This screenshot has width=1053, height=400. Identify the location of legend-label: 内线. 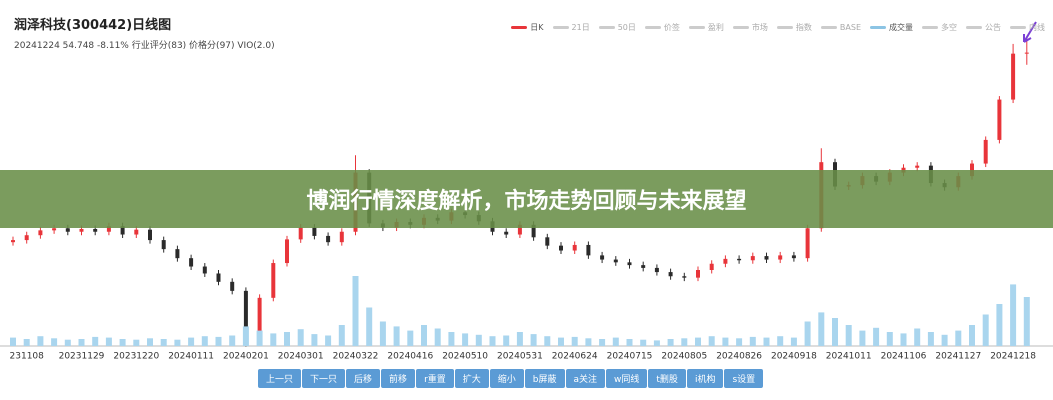
(1037, 27).